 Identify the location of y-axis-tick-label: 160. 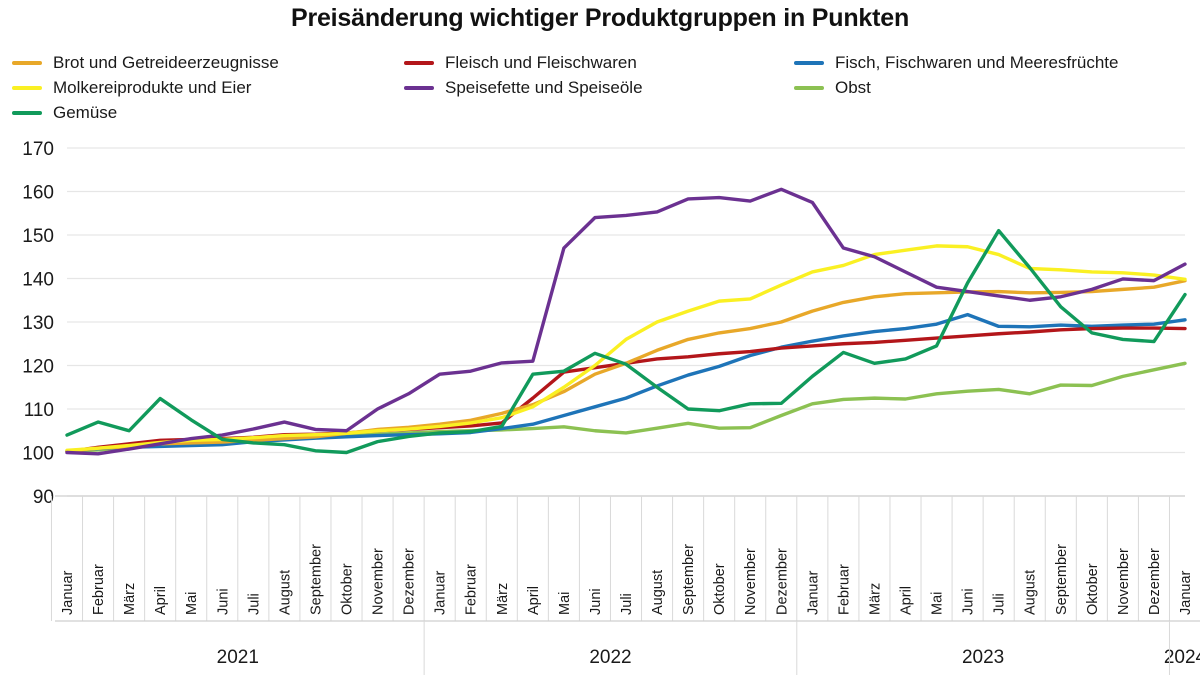
(38, 193).